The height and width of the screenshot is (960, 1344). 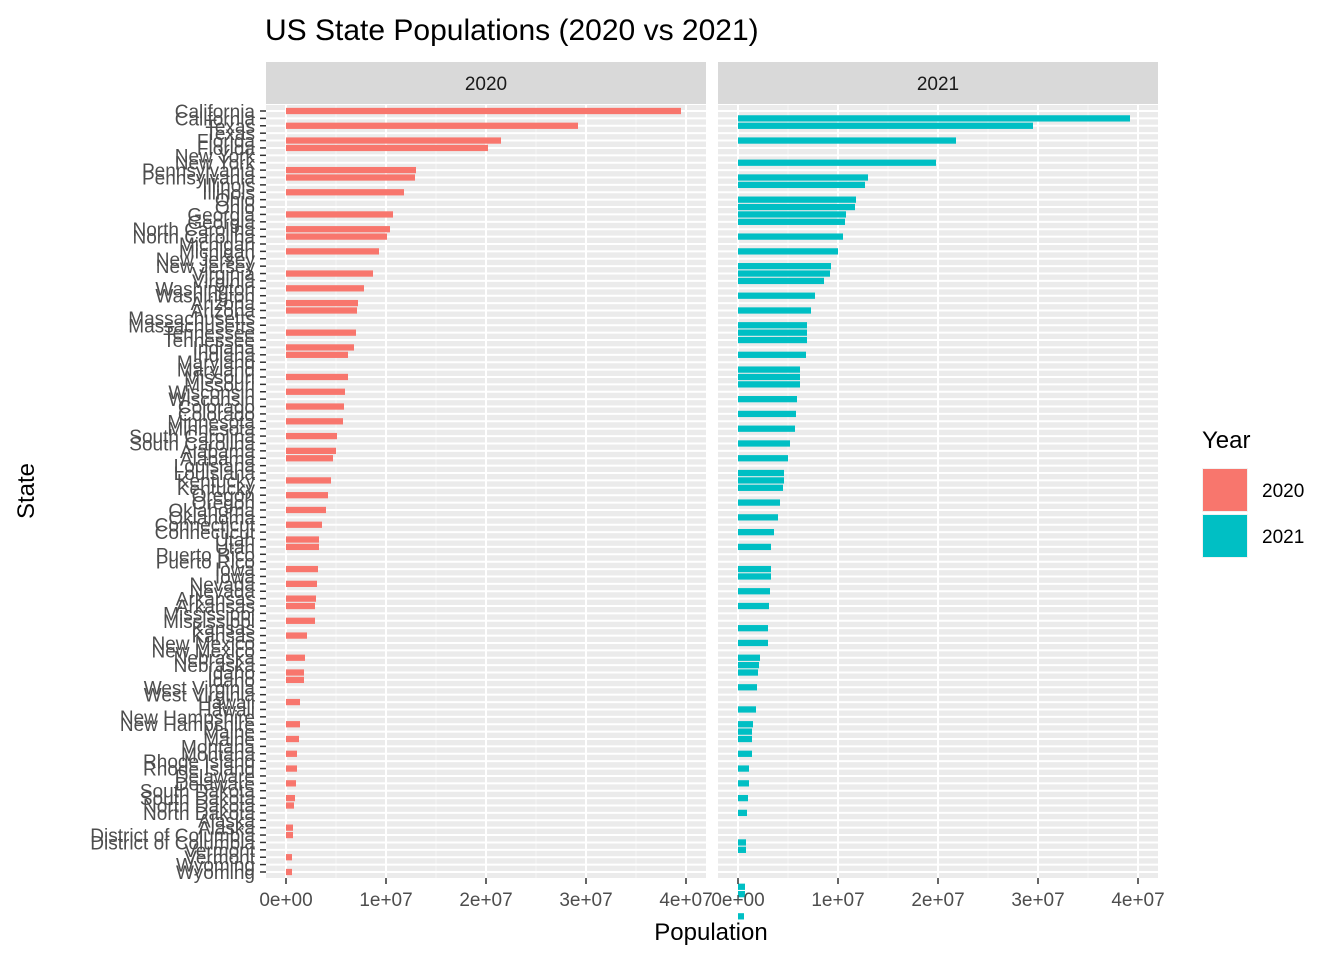 I want to click on x-tick-label: 2e+07, so click(x=485, y=900).